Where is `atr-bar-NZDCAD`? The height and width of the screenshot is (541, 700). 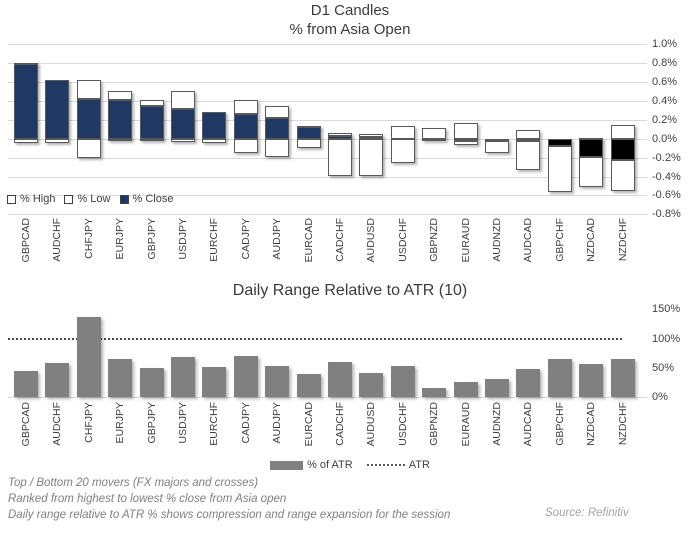 atr-bar-NZDCAD is located at coordinates (591, 381).